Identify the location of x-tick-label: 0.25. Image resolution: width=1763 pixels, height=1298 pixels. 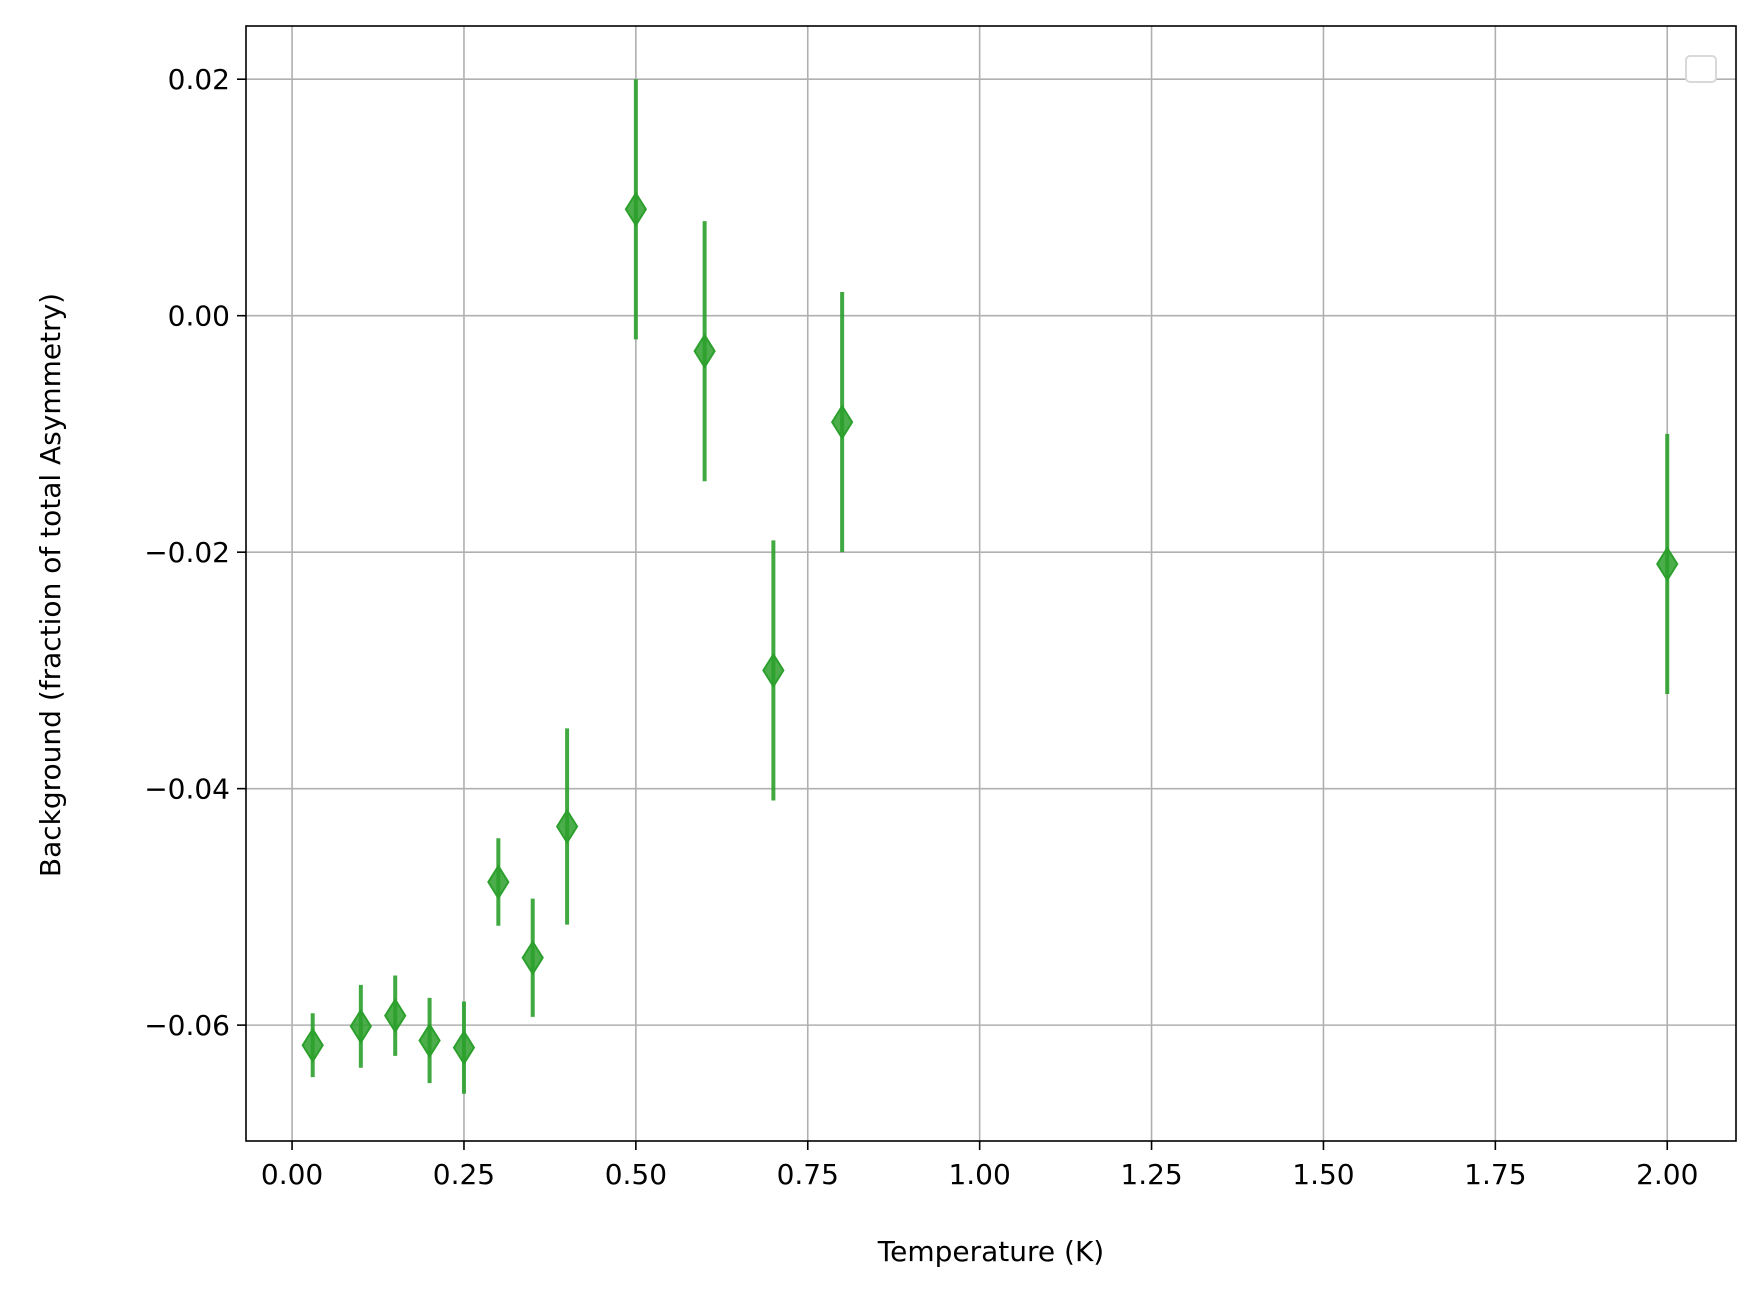
(464, 1174).